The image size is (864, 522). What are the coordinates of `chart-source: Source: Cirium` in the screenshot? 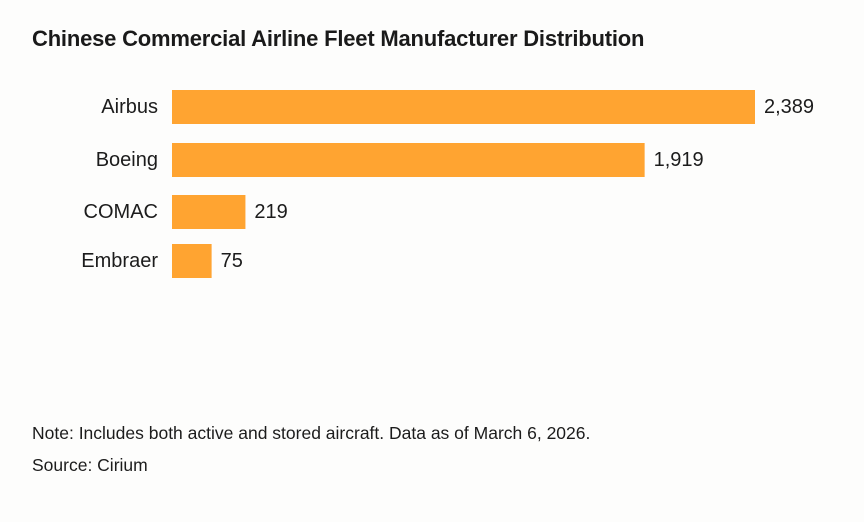 It's located at (90, 465).